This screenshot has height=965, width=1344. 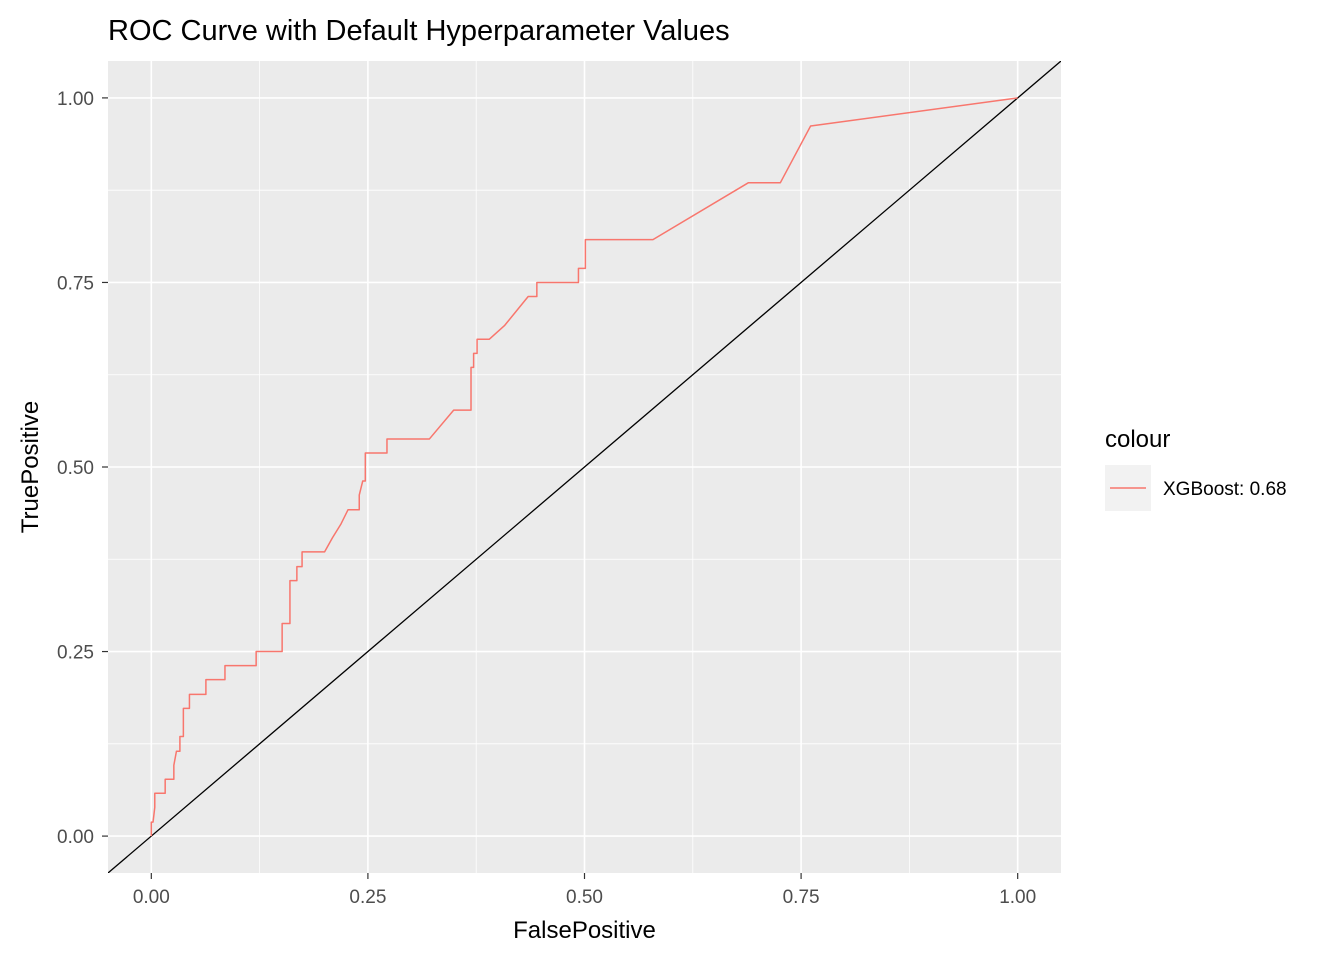 What do you see at coordinates (584, 897) in the screenshot?
I see `x-tick-label: 0.50` at bounding box center [584, 897].